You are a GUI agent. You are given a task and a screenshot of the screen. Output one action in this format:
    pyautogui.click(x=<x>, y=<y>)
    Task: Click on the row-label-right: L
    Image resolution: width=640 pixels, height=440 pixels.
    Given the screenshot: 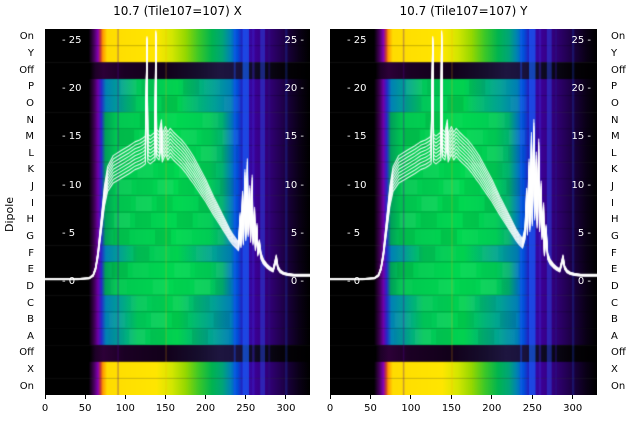 What is the action you would take?
    pyautogui.click(x=614, y=153)
    